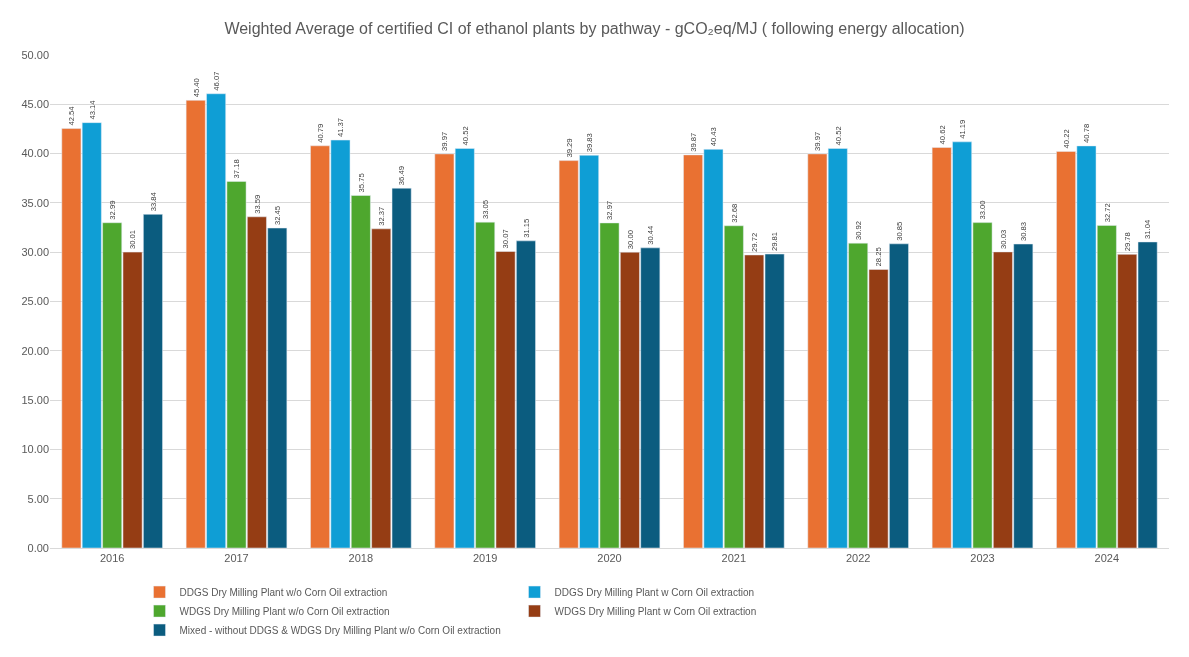 The image size is (1189, 657). What do you see at coordinates (858, 558) in the screenshot?
I see `x-tick-label: 2022` at bounding box center [858, 558].